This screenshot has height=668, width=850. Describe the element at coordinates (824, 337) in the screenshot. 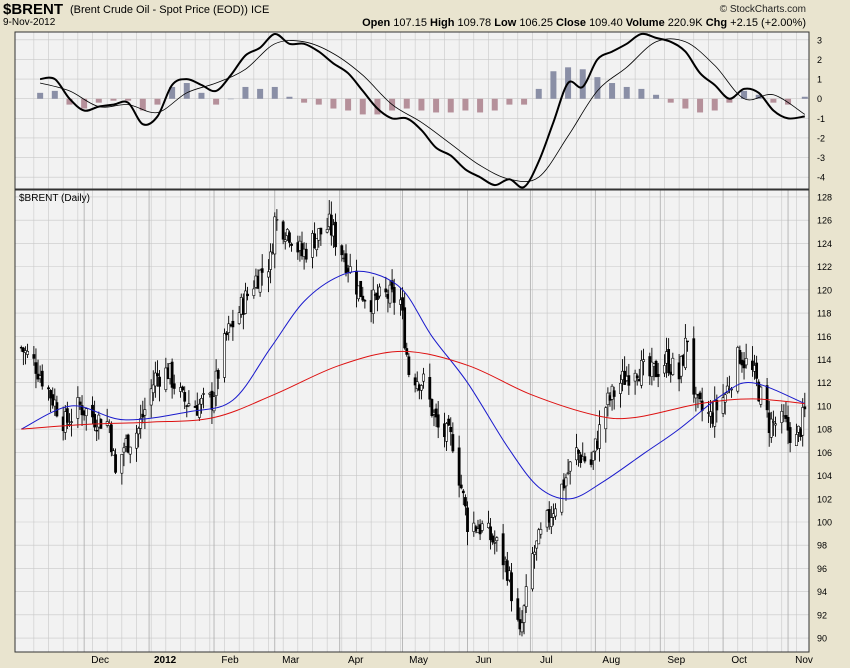

I see `price-y-tick-label: 116` at that location.